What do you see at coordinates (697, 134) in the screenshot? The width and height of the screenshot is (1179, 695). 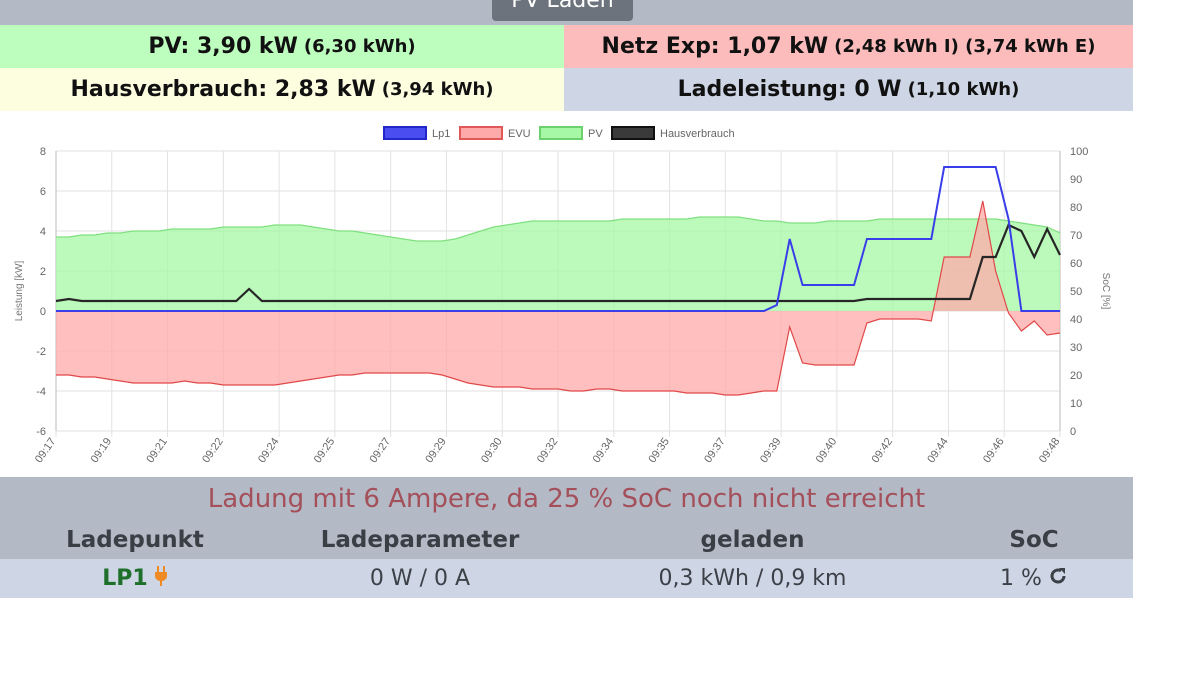 I see `legend-label-hausverbrauch: Hausverbrauch` at bounding box center [697, 134].